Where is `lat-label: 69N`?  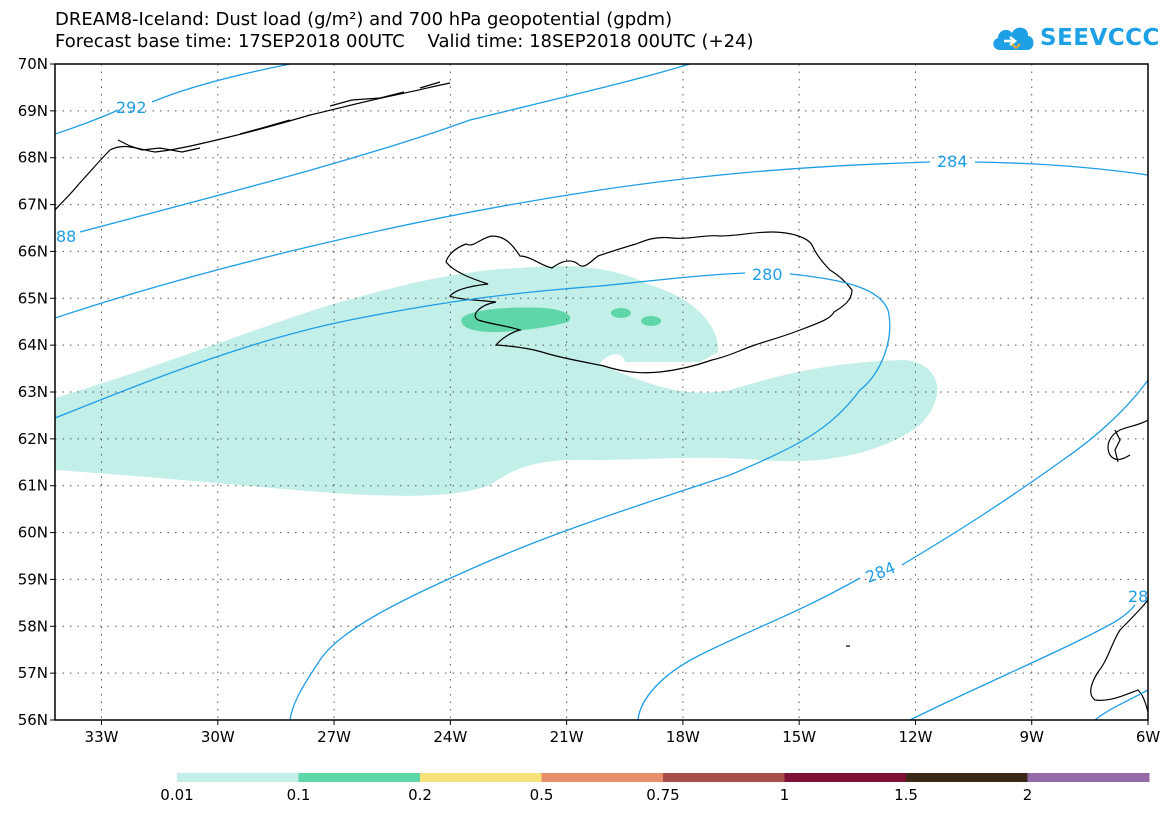 lat-label: 69N is located at coordinates (33, 111).